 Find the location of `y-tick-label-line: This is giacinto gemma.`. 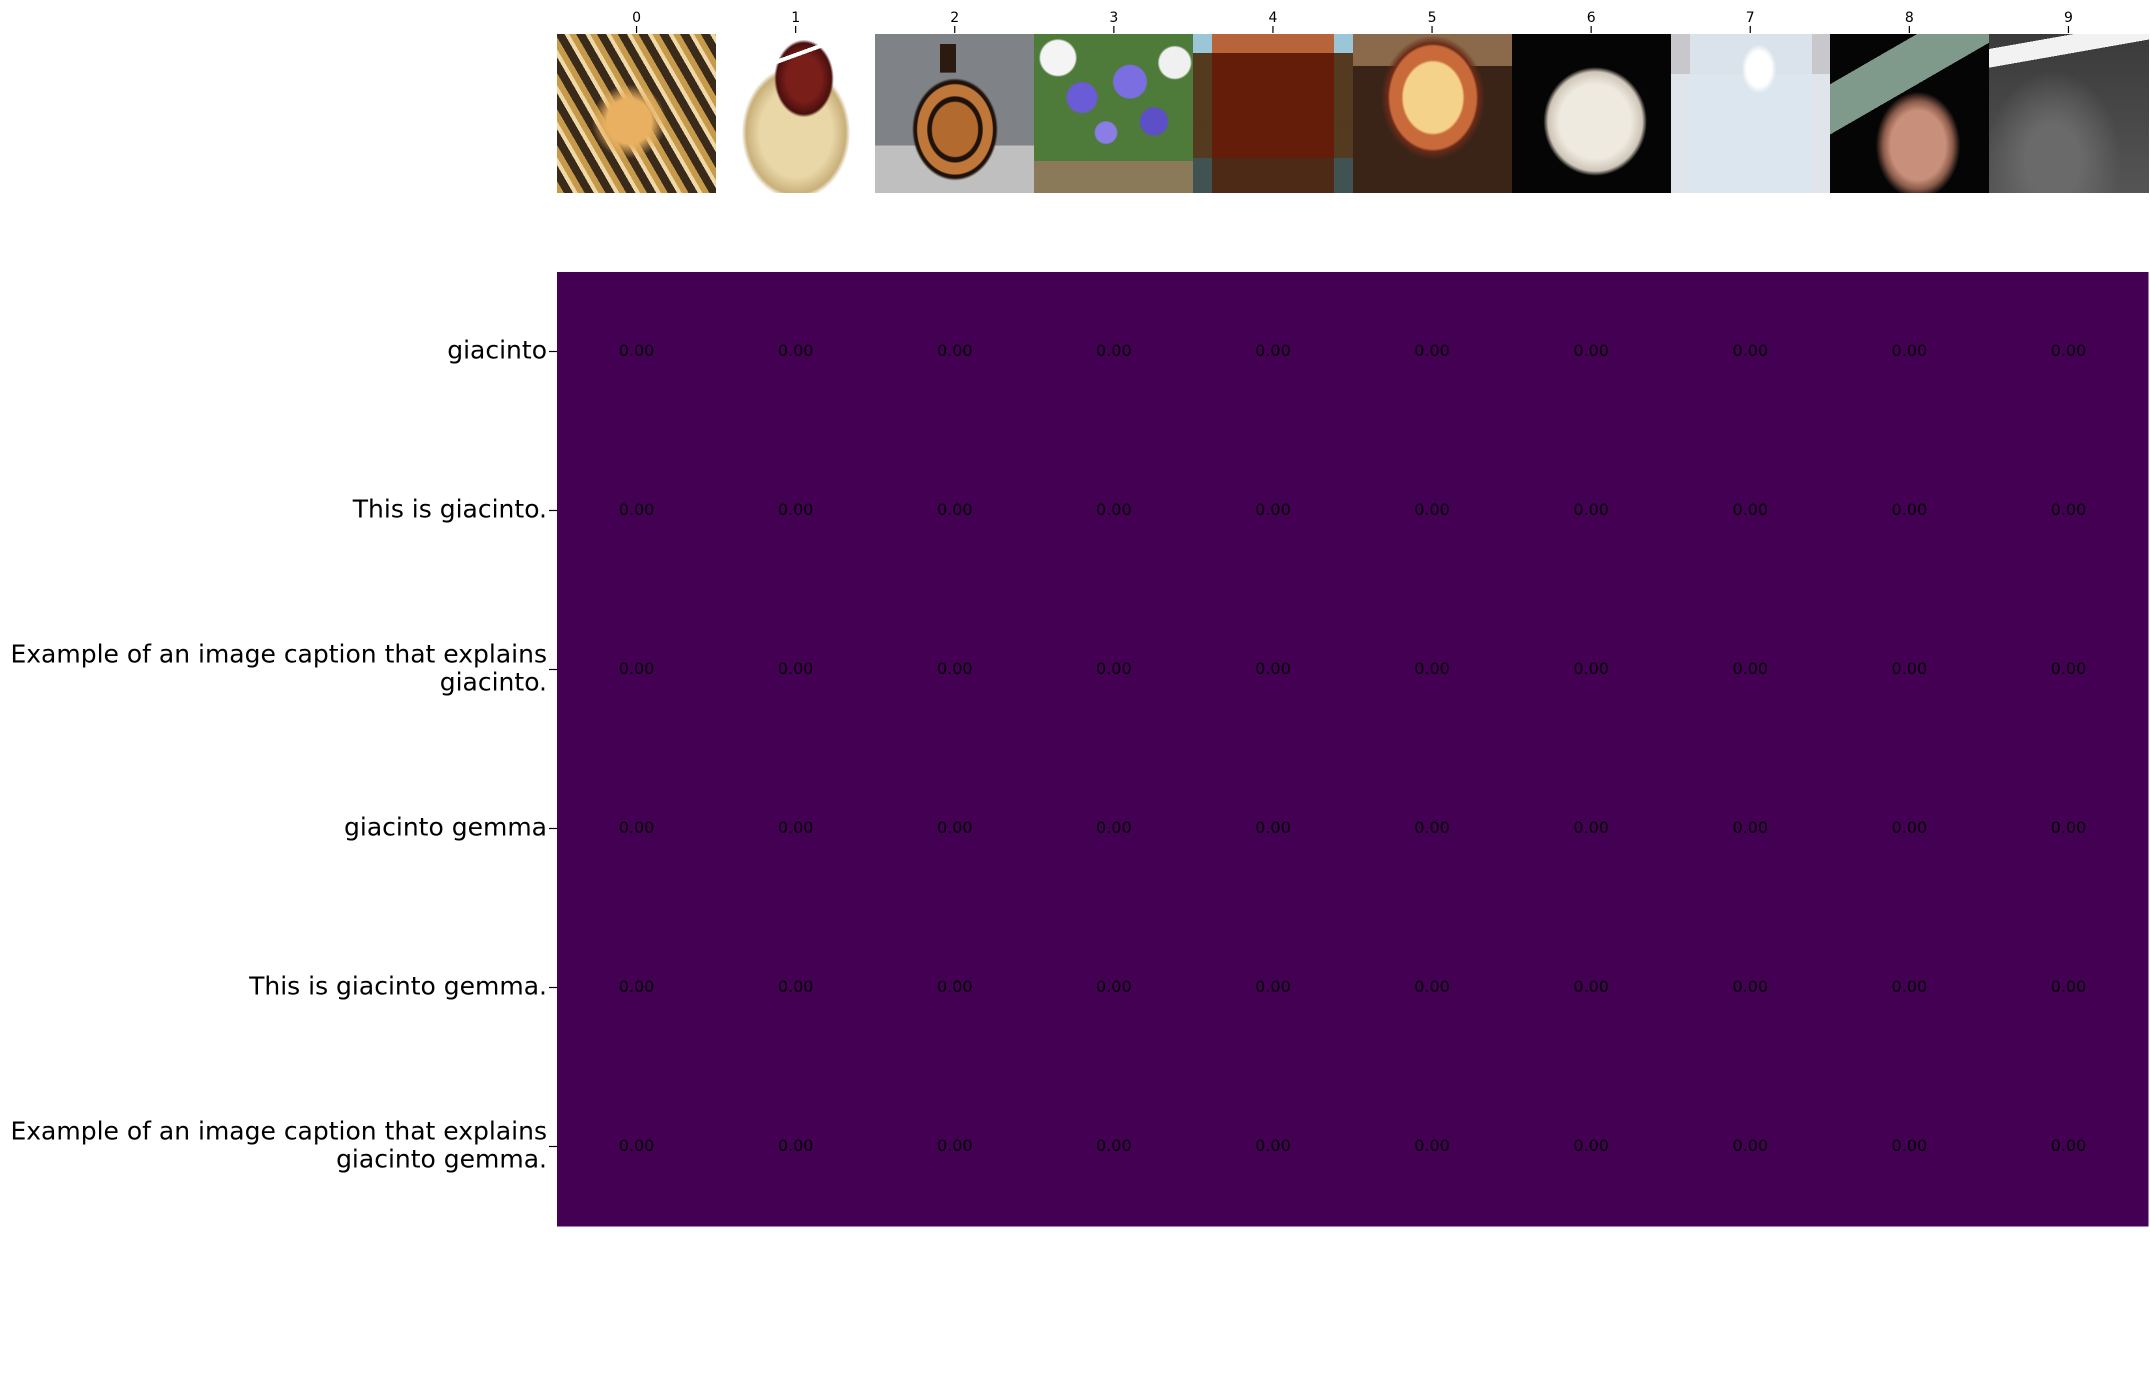

y-tick-label-line: This is giacinto gemma. is located at coordinates (397, 986).